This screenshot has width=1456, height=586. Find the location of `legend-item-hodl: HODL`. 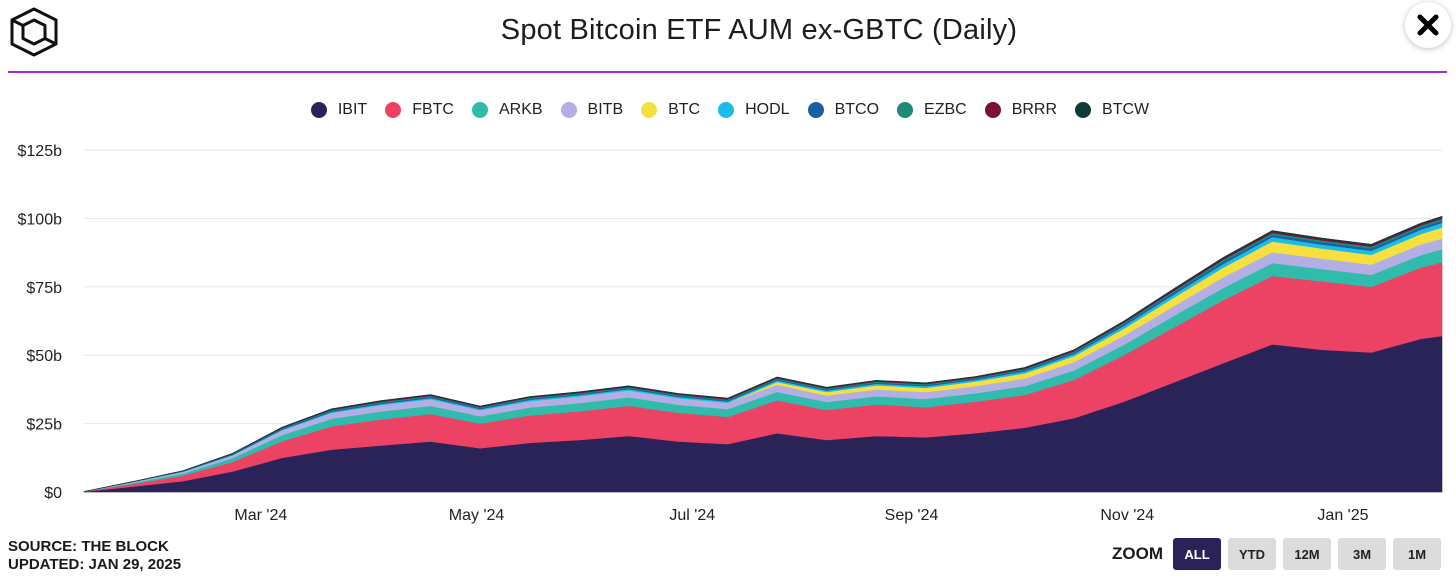

legend-item-hodl: HODL is located at coordinates (754, 110).